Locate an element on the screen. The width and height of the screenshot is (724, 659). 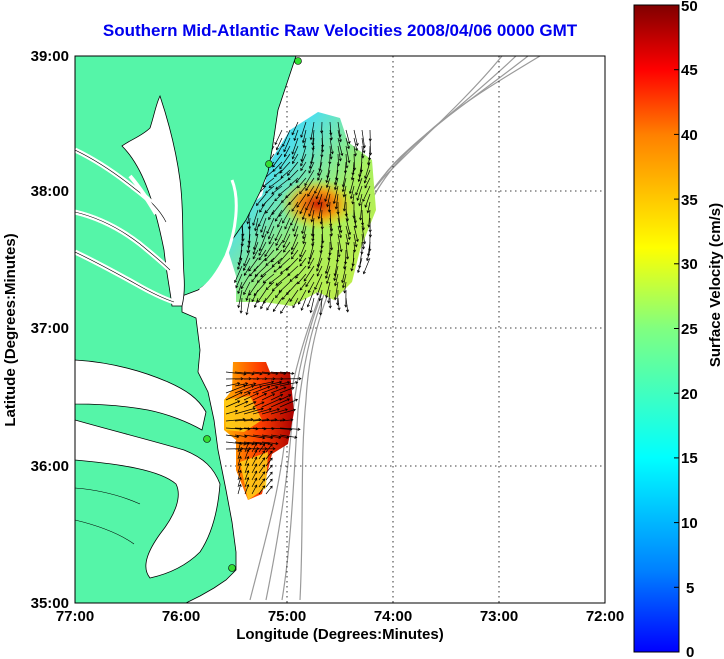
x-axis-label: Longitude (Degrees:Minutes) is located at coordinates (340, 634).